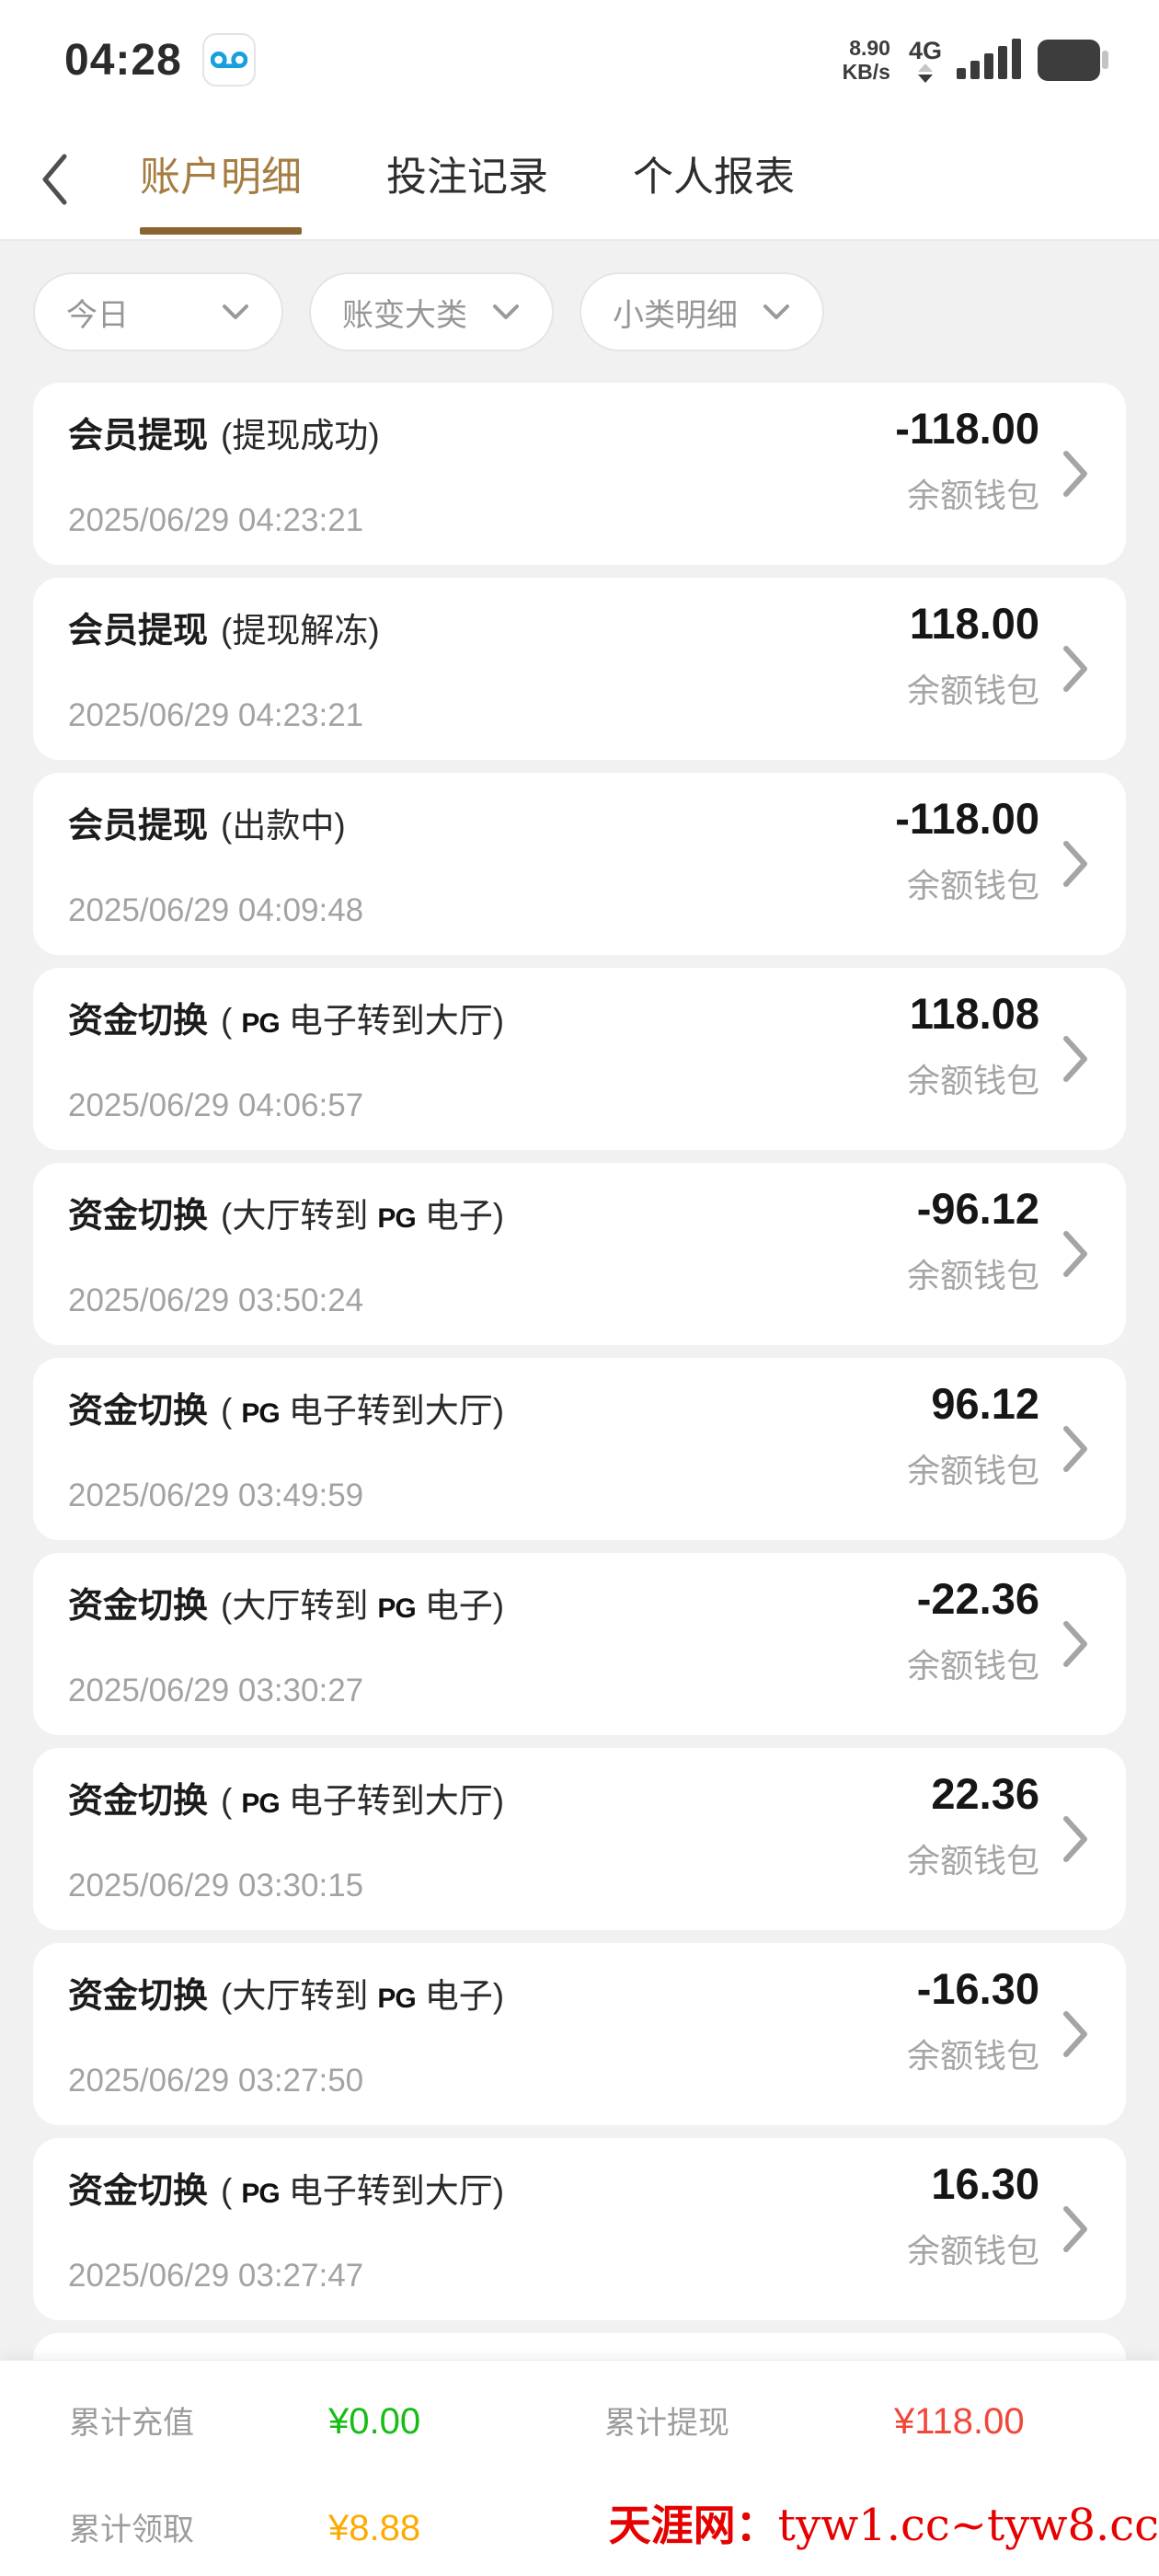  I want to click on total-withdraw-label: 累计提现, so click(666, 2423).